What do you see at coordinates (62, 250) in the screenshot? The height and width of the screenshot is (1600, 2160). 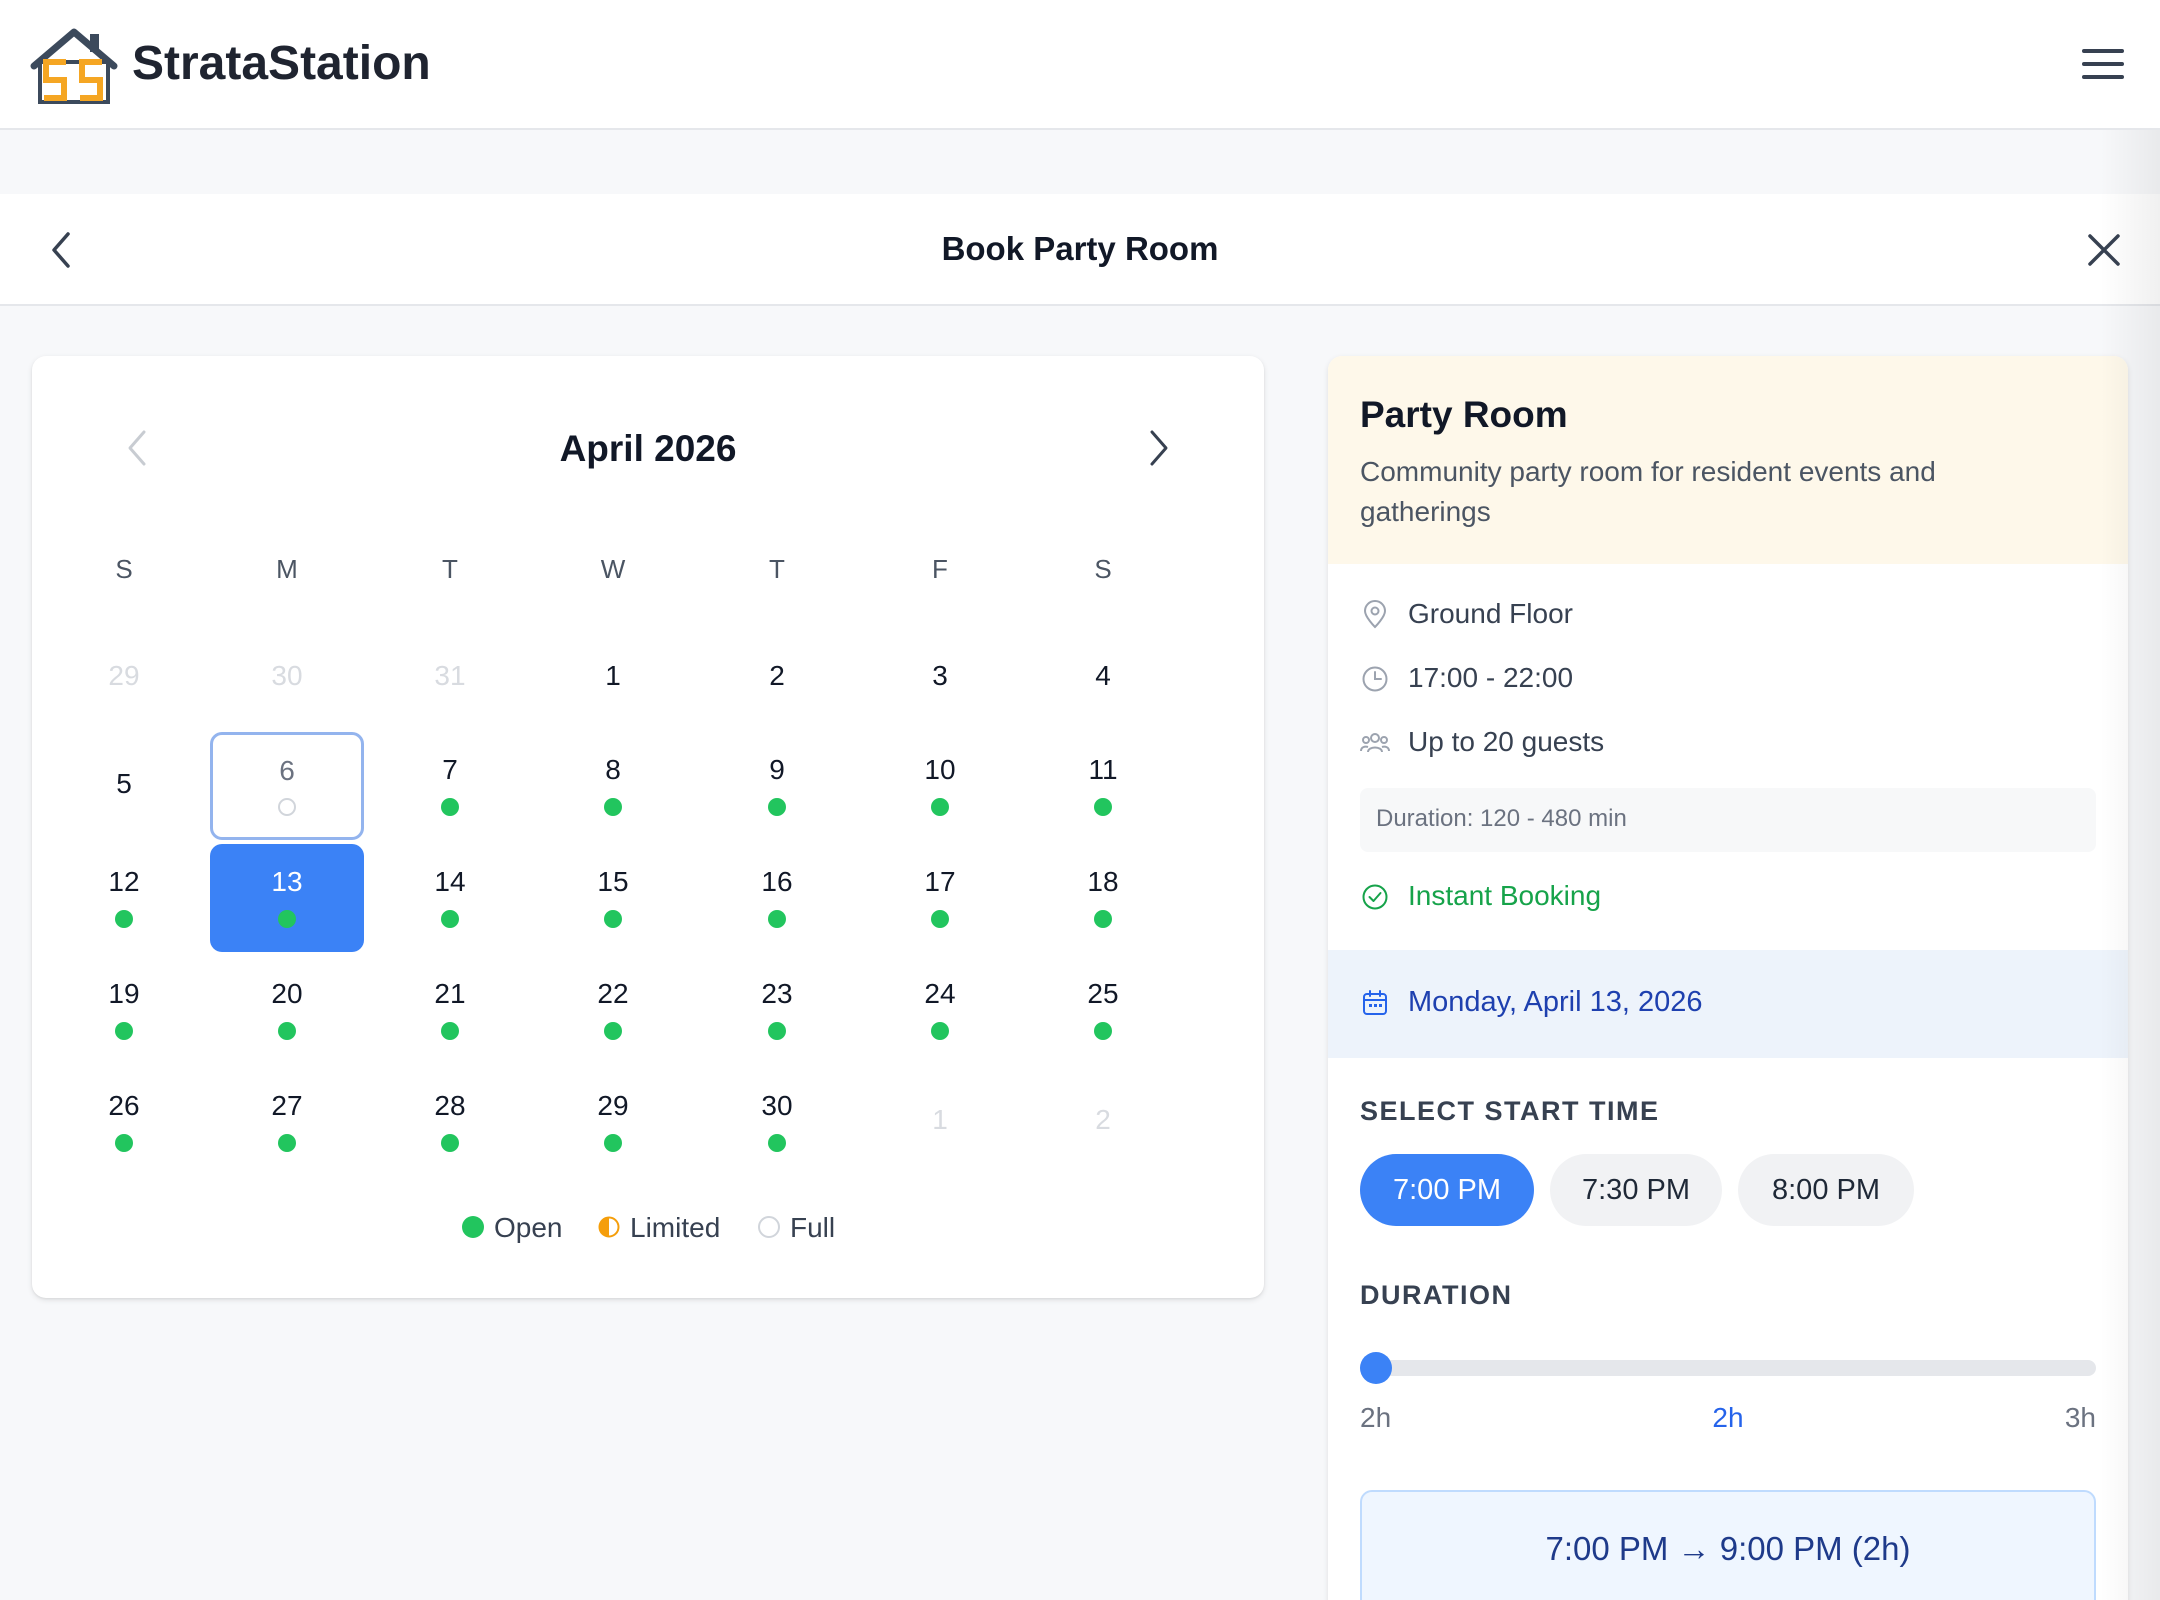 I see `chevron-left-icon` at bounding box center [62, 250].